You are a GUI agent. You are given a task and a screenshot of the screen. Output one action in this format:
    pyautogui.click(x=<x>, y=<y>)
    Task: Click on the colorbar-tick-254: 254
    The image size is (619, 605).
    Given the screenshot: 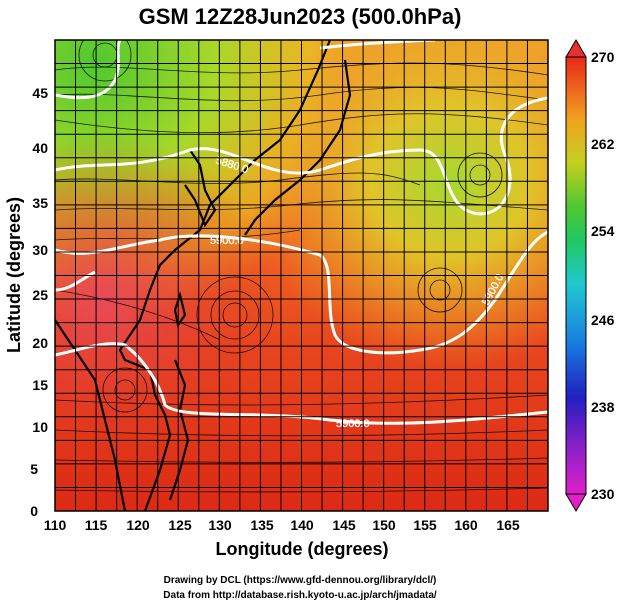 What is the action you would take?
    pyautogui.click(x=603, y=231)
    